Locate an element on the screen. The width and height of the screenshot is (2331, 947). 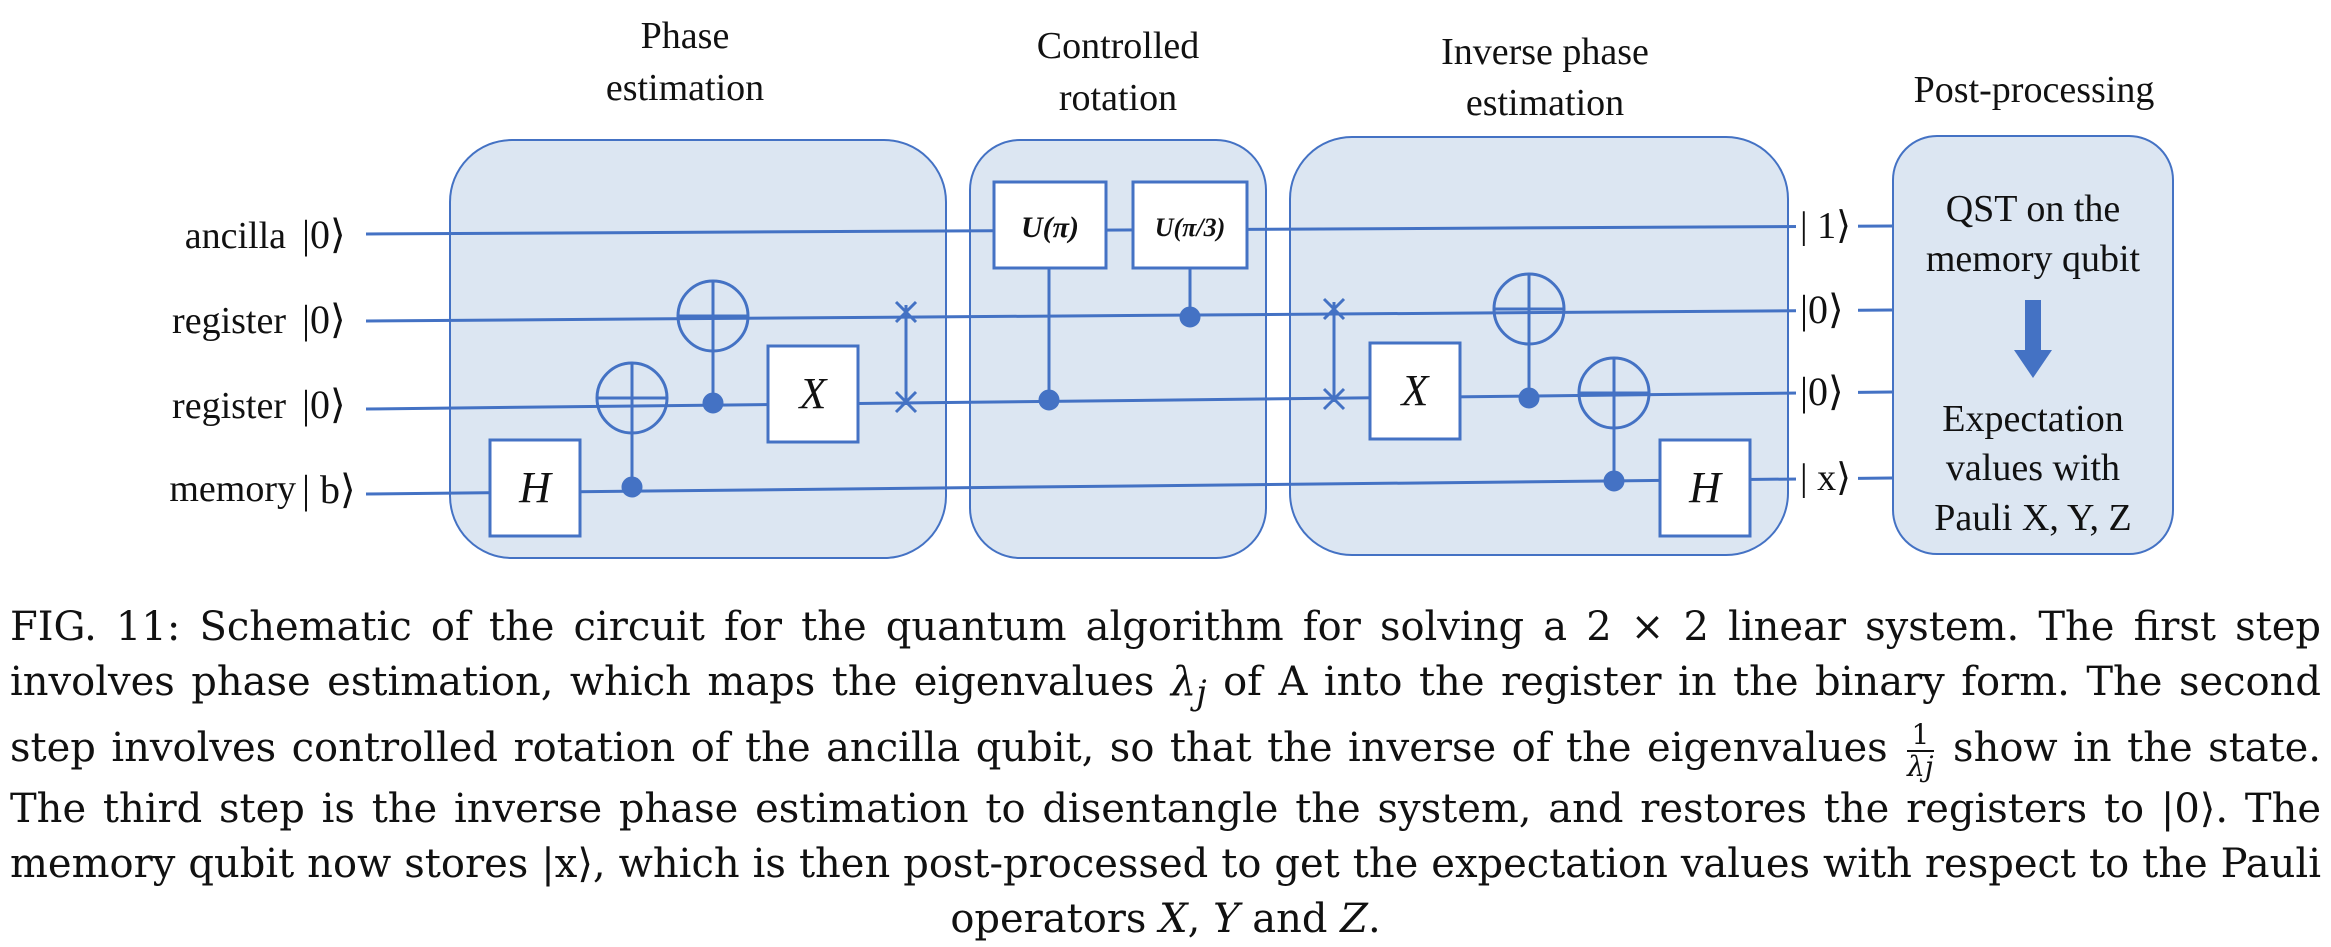
cnot-4-control-dot is located at coordinates (1614, 481).